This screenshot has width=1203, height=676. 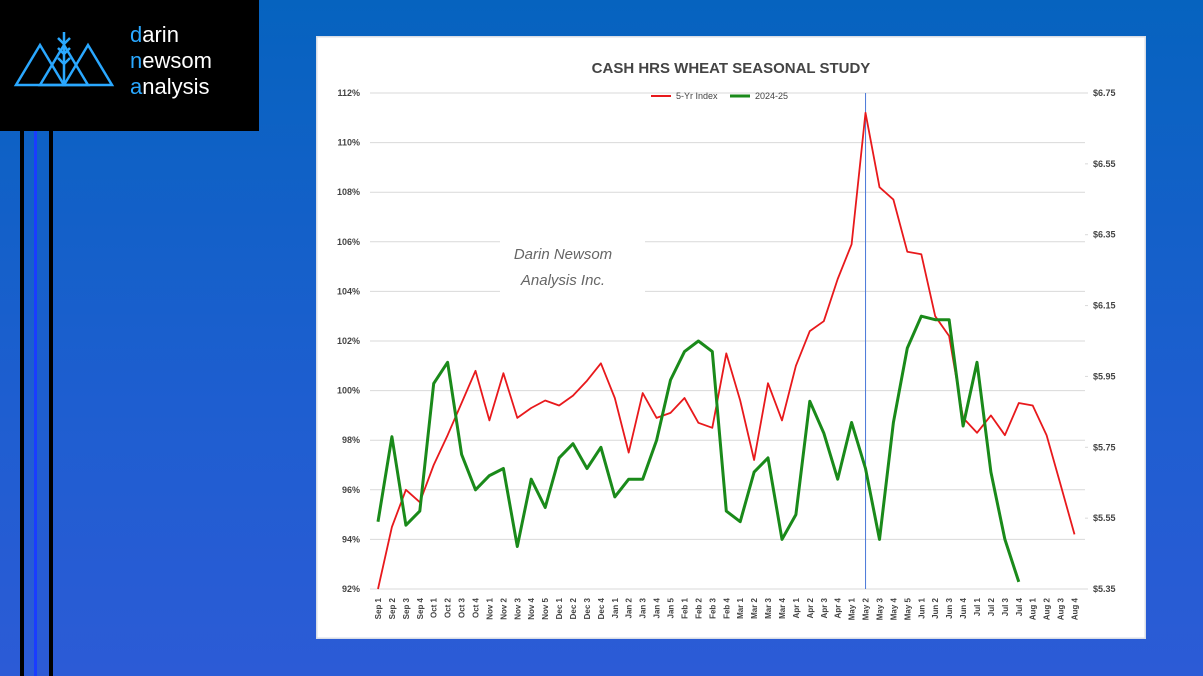 I want to click on legend-label: 2024-25, so click(x=771, y=96).